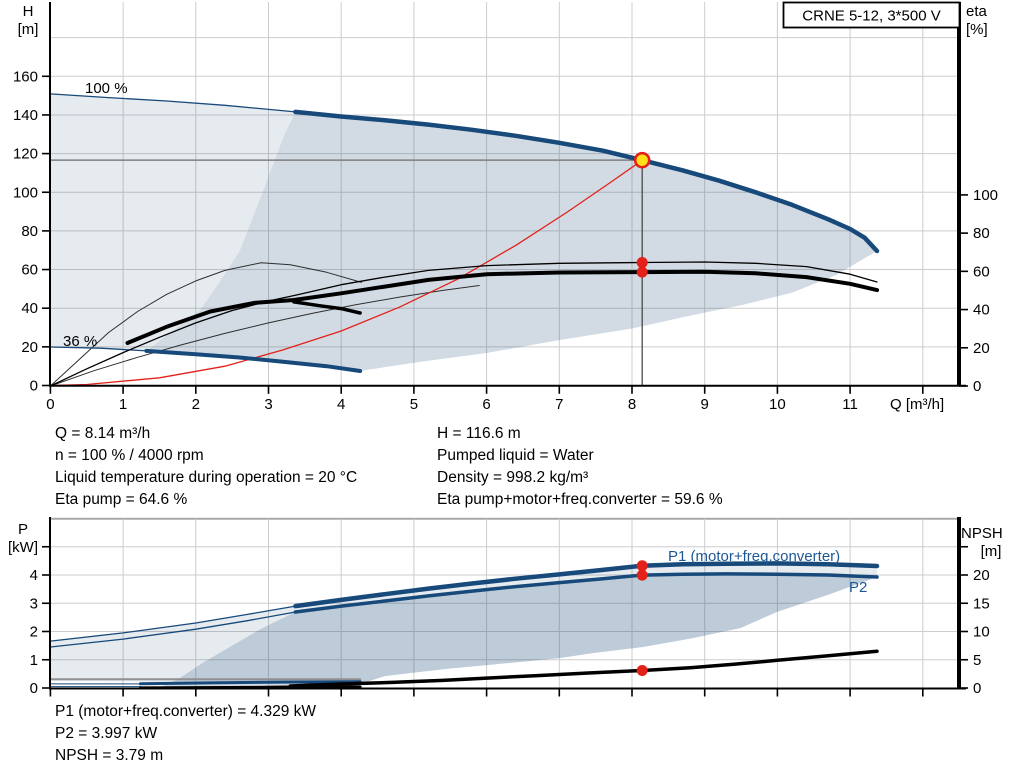 This screenshot has height=781, width=1024. Describe the element at coordinates (25, 115) in the screenshot. I see `y-left-tick-label: 140` at that location.